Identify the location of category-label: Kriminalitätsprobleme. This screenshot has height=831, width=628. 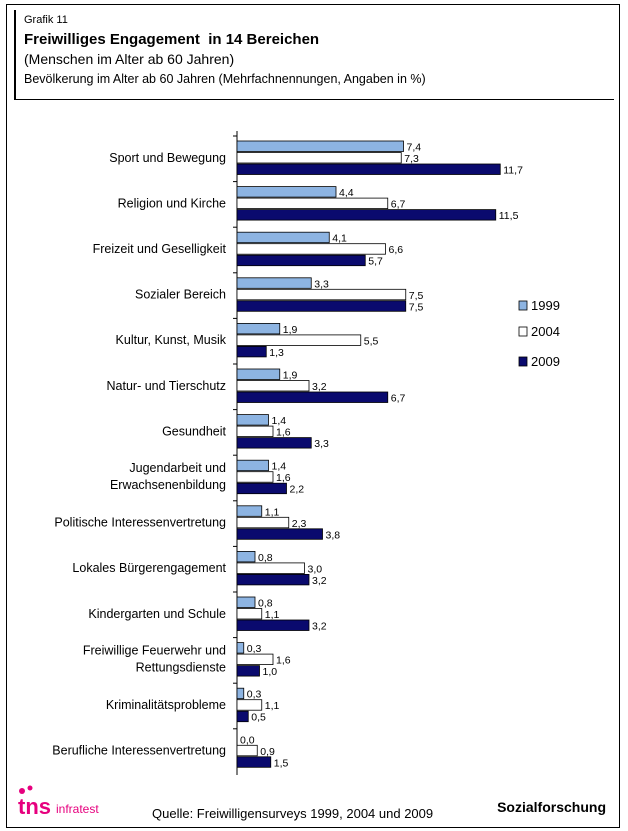
(166, 705).